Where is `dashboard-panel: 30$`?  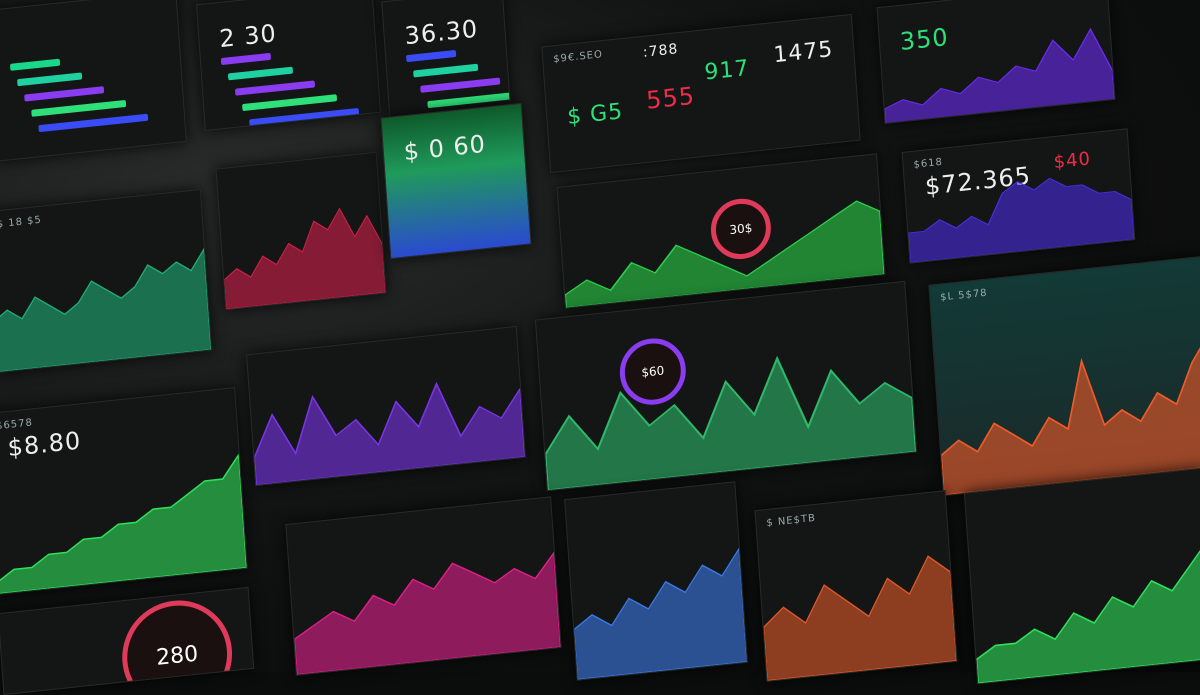 dashboard-panel: 30$ is located at coordinates (721, 231).